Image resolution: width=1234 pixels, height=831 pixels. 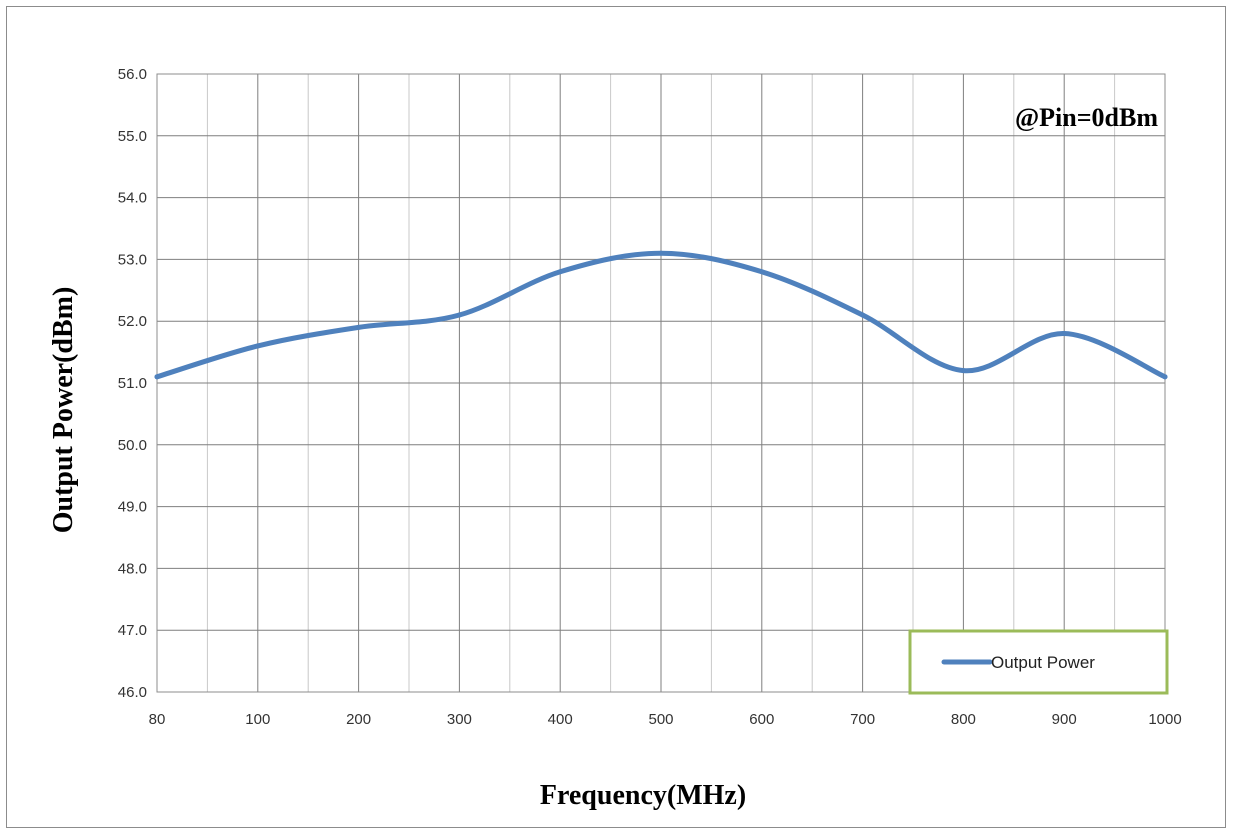 I want to click on x-tick-label: 400, so click(x=560, y=719).